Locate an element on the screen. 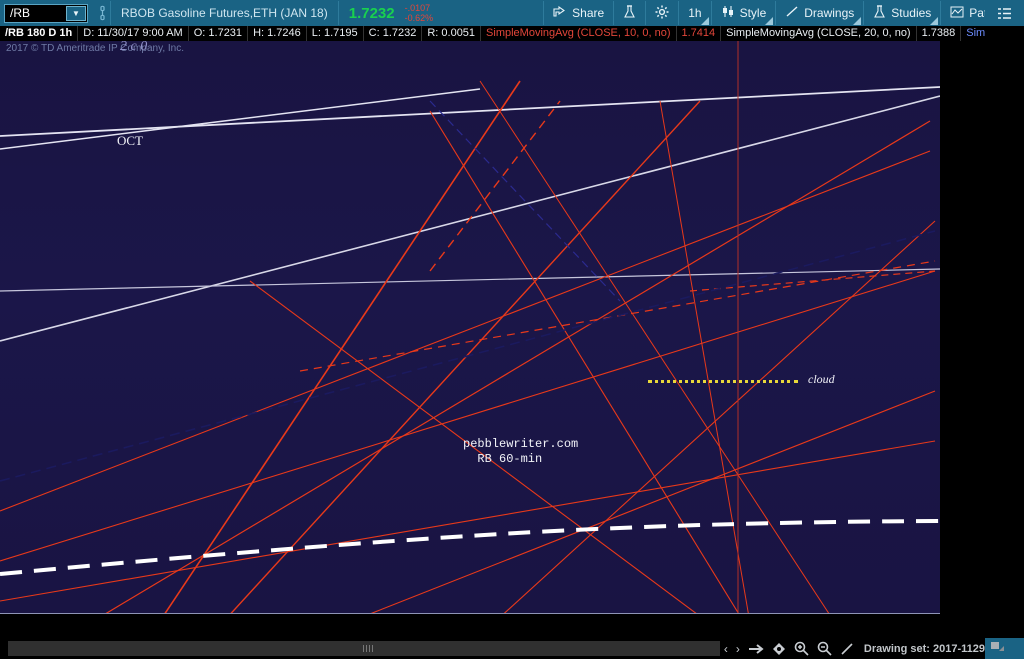  symbol-selector: ▼ is located at coordinates (55, 13).